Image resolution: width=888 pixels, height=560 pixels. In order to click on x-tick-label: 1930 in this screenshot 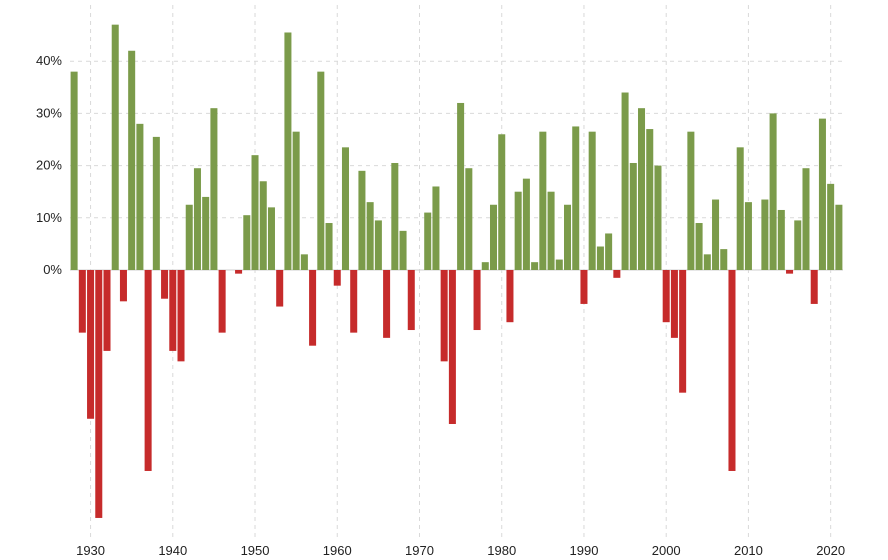, I will do `click(90, 550)`.